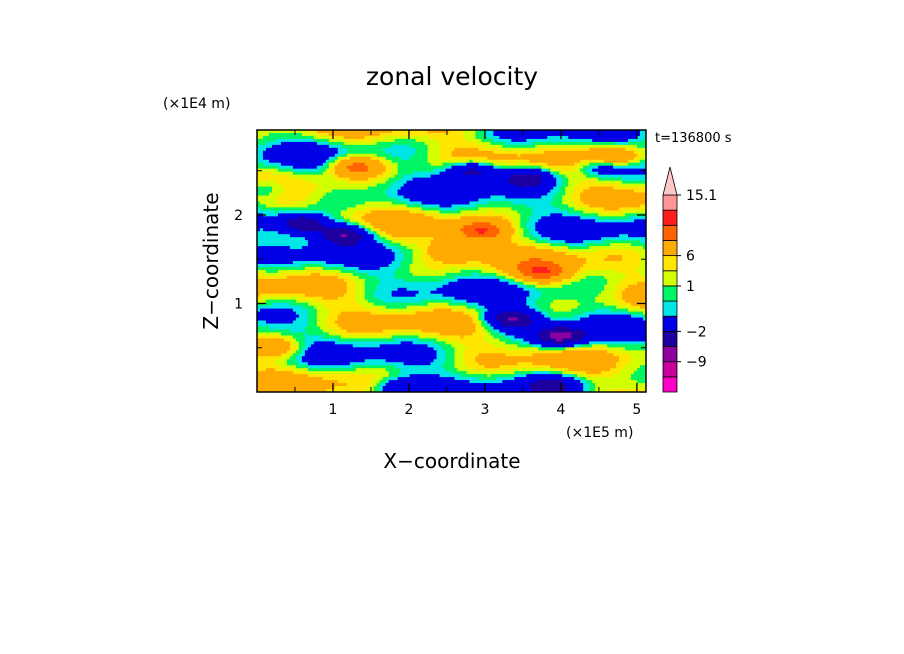 The width and height of the screenshot is (904, 654). What do you see at coordinates (693, 138) in the screenshot?
I see `time-label: t=136800 s` at bounding box center [693, 138].